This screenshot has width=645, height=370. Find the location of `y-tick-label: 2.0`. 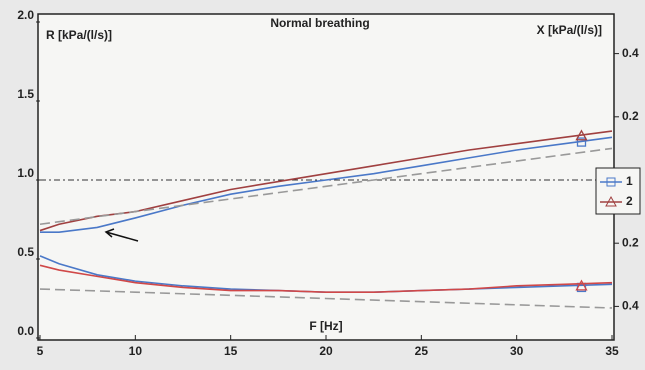

y-tick-label: 2.0 is located at coordinates (25, 15).